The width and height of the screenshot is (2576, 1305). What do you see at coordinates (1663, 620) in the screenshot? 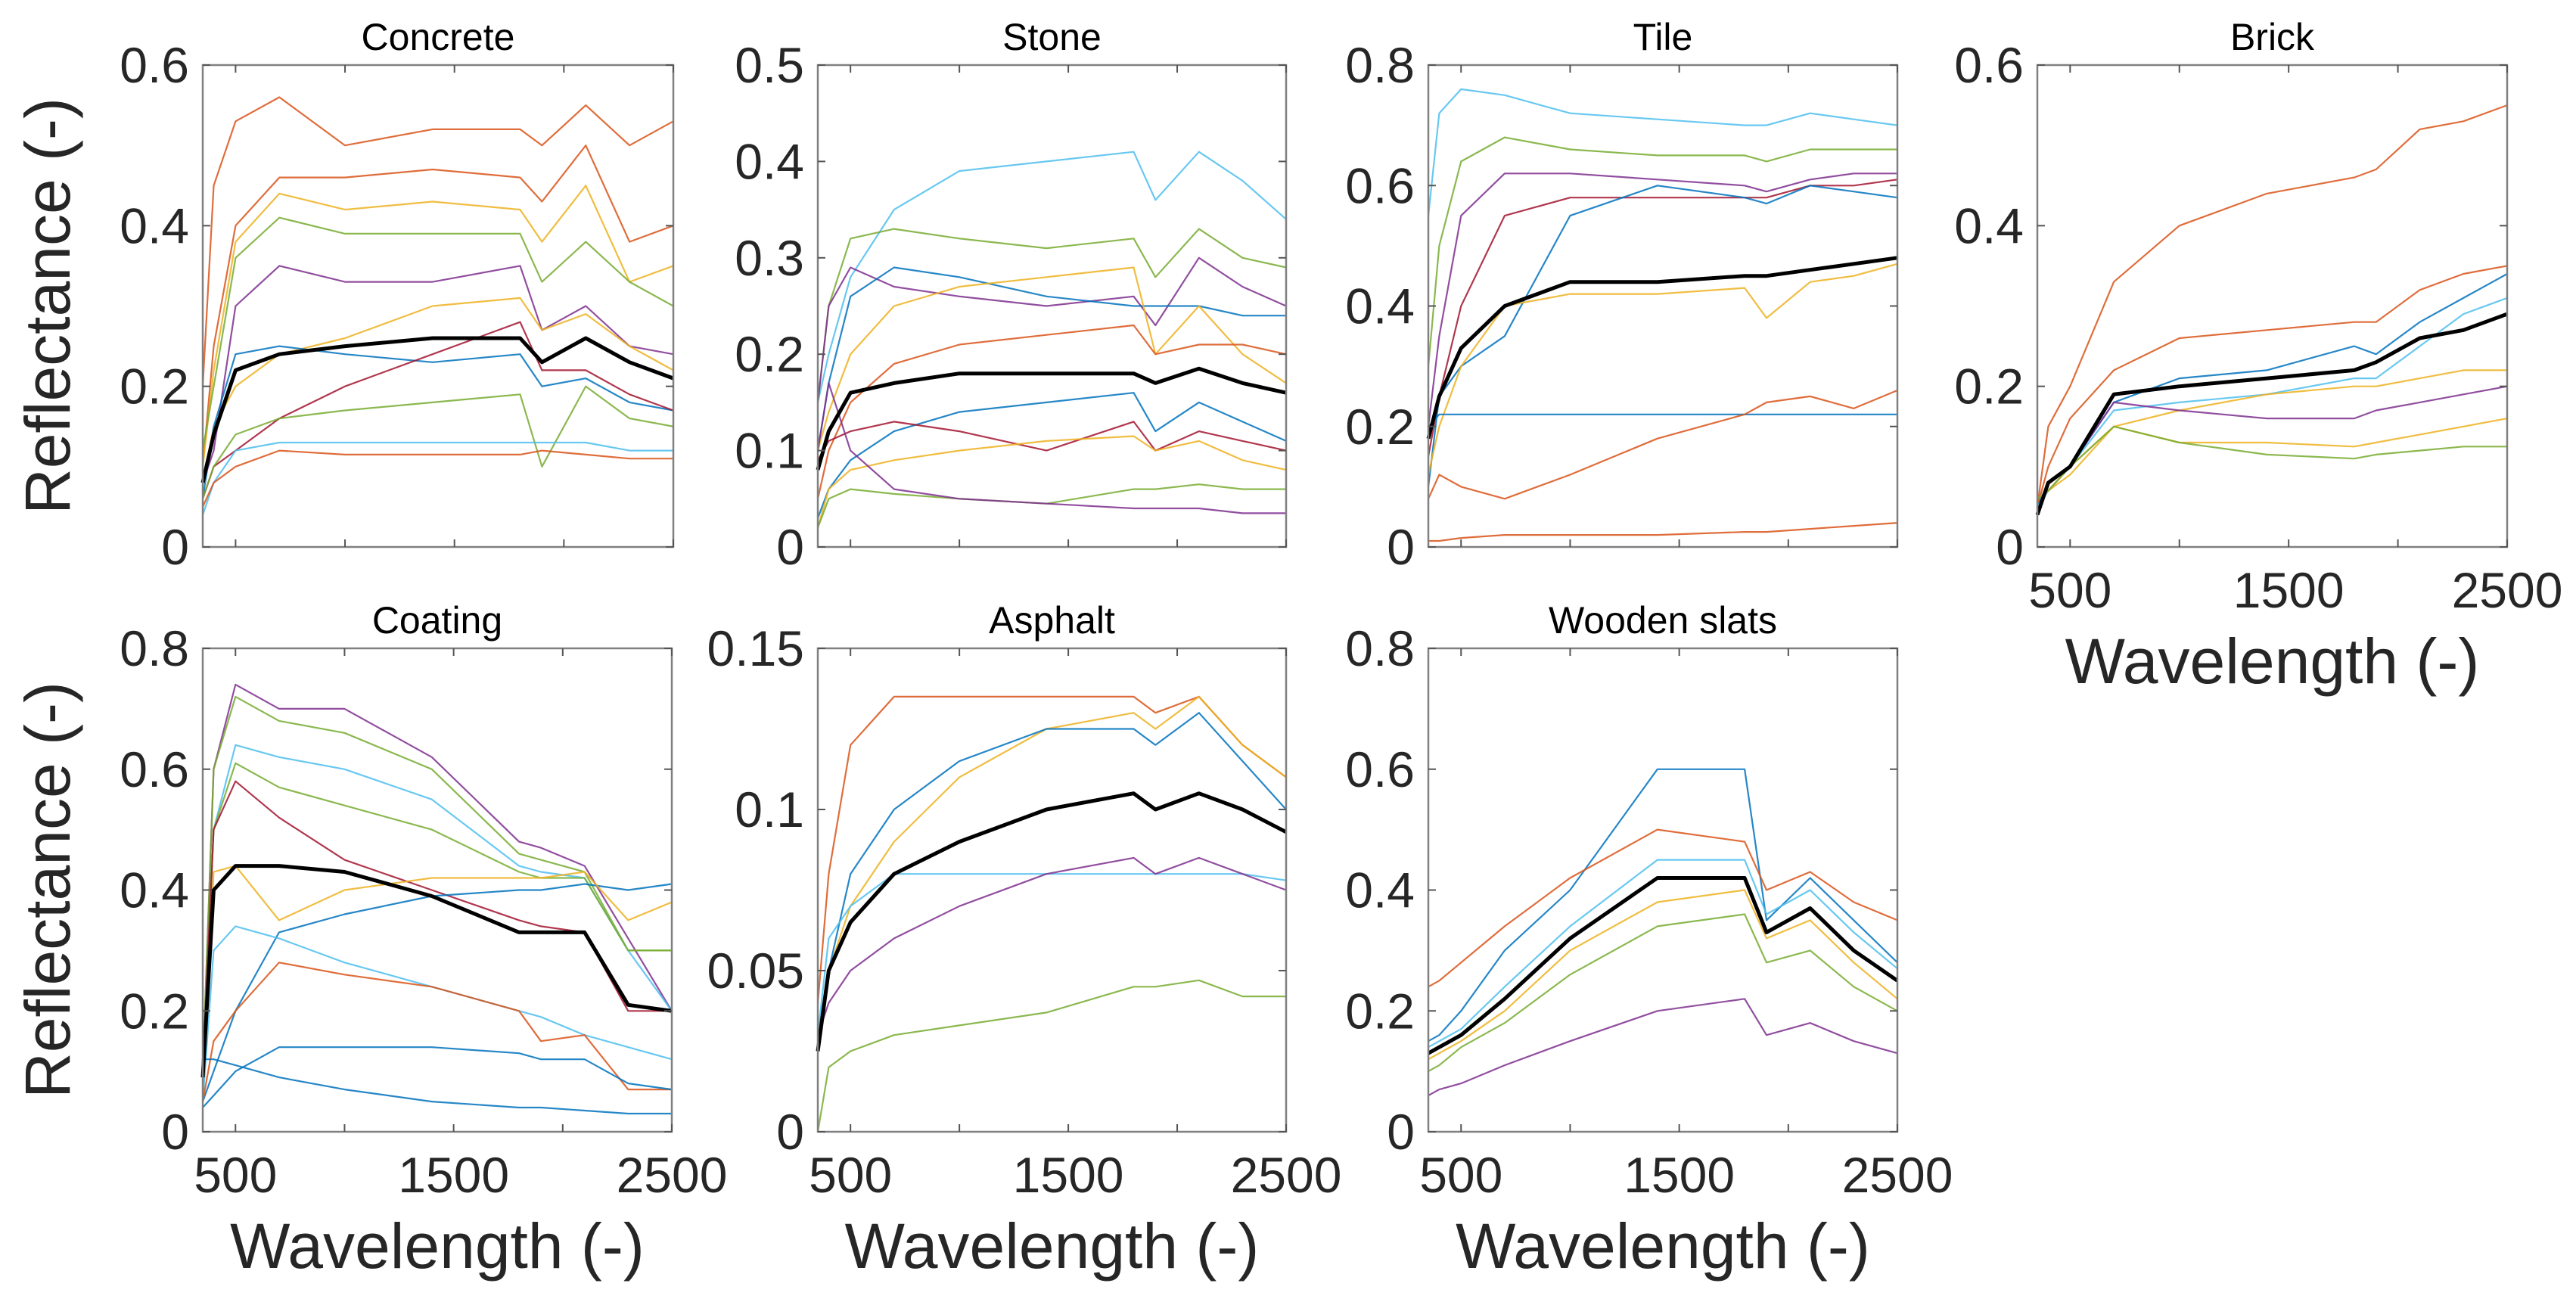
I see `panel-title: Wooden slats` at bounding box center [1663, 620].